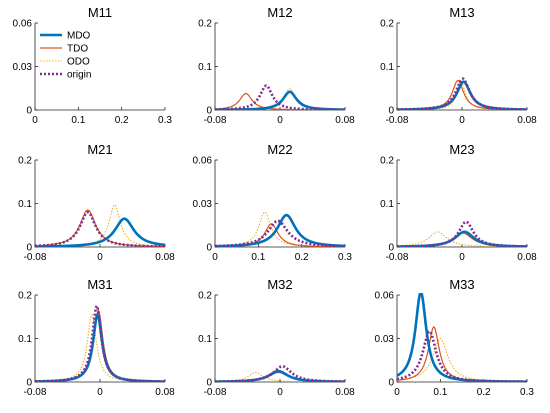 The width and height of the screenshot is (550, 413). Describe the element at coordinates (100, 12) in the screenshot. I see `subplot-title: M11` at that location.